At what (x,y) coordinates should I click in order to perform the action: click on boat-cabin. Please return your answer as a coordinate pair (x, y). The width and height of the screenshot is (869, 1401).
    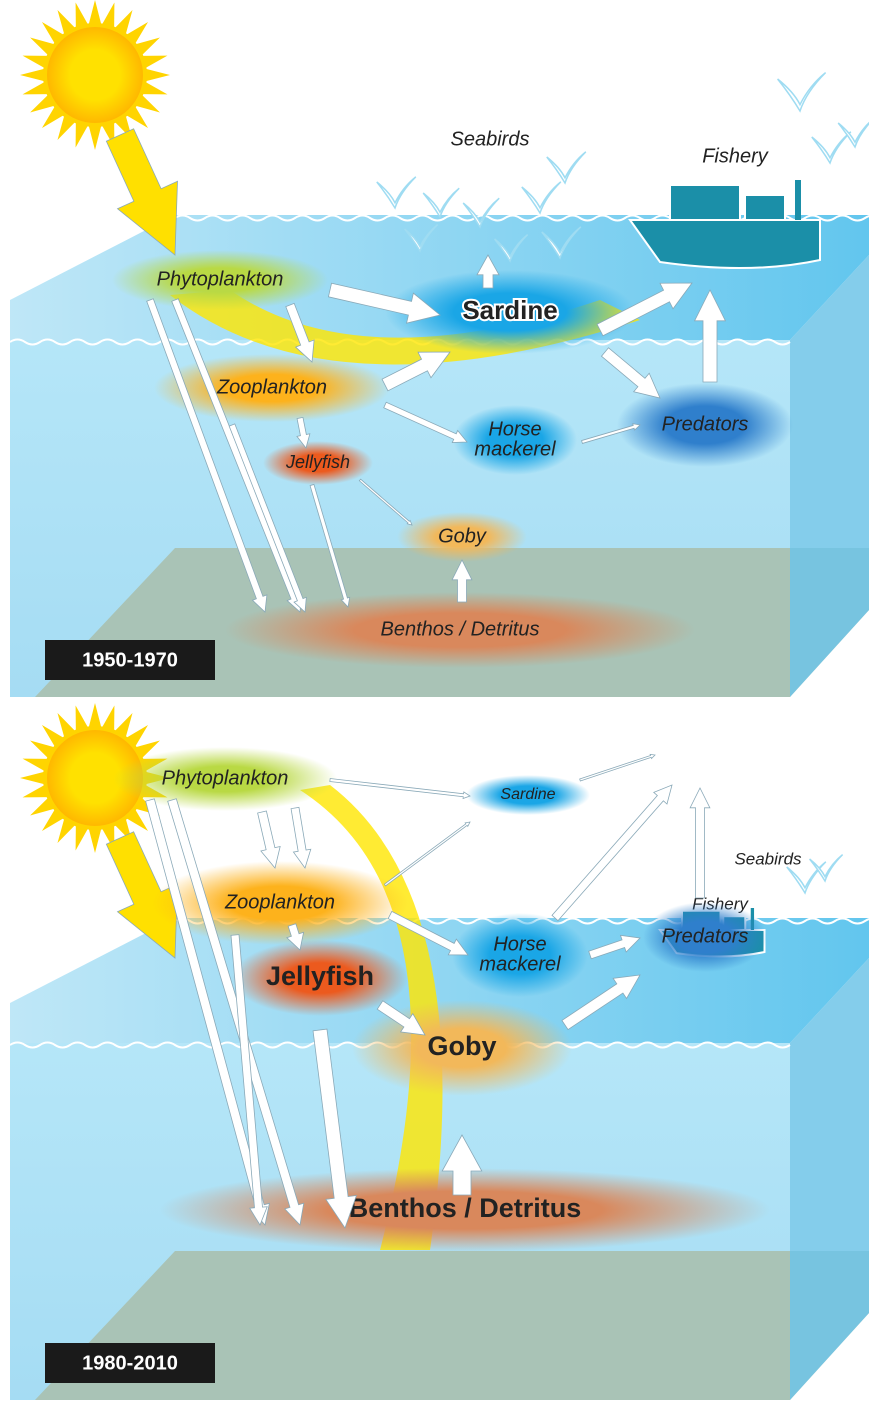
    Looking at the image, I should click on (765, 207).